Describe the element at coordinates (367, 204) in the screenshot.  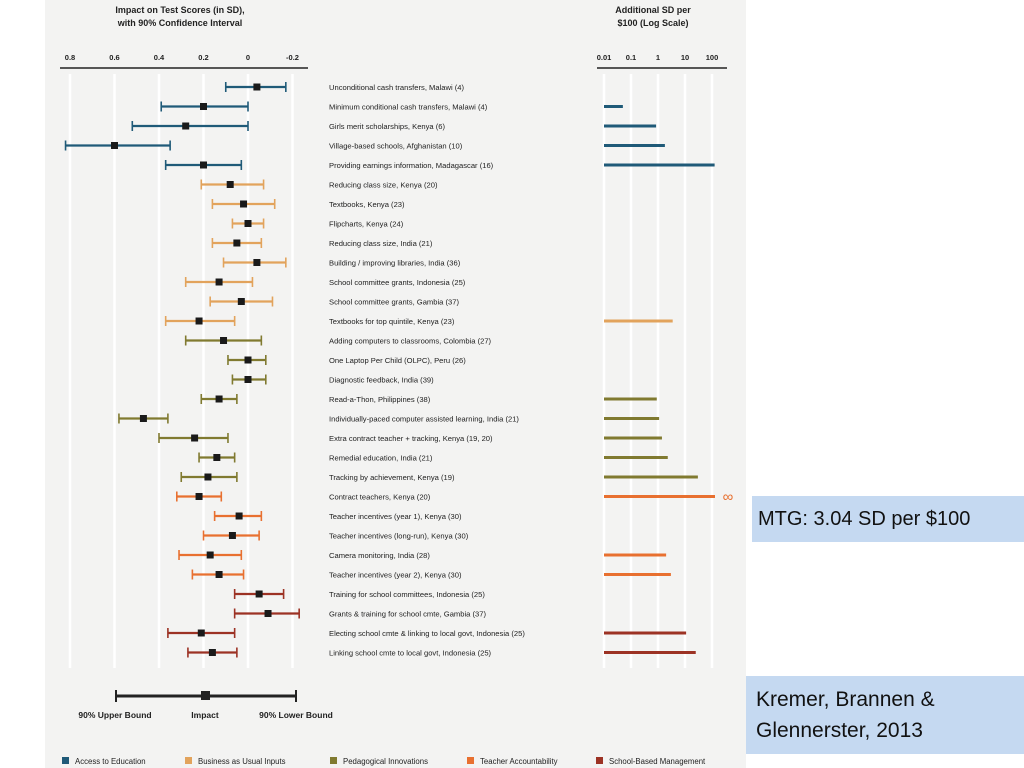
I see `program-label: Textbooks, Kenya (23)` at that location.